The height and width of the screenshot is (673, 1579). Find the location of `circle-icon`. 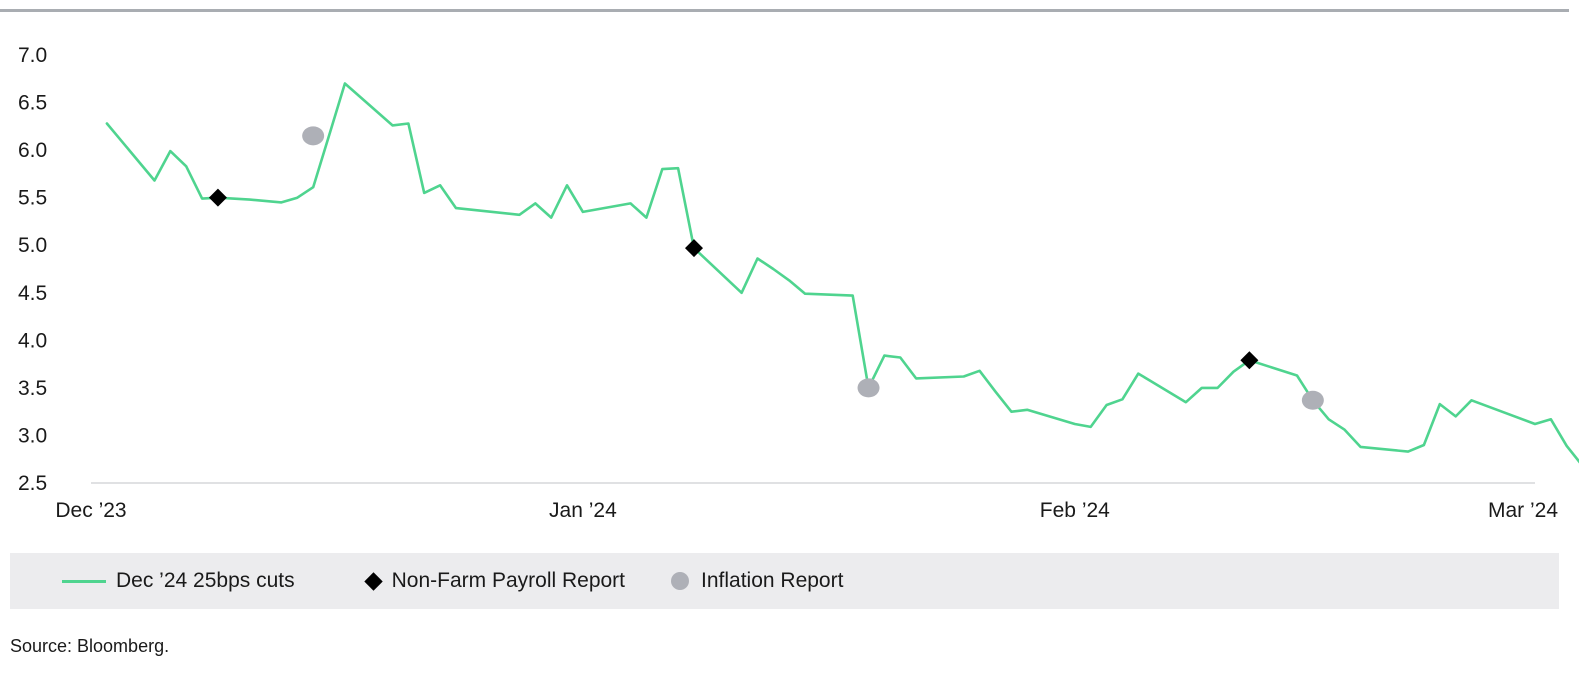

circle-icon is located at coordinates (680, 581).